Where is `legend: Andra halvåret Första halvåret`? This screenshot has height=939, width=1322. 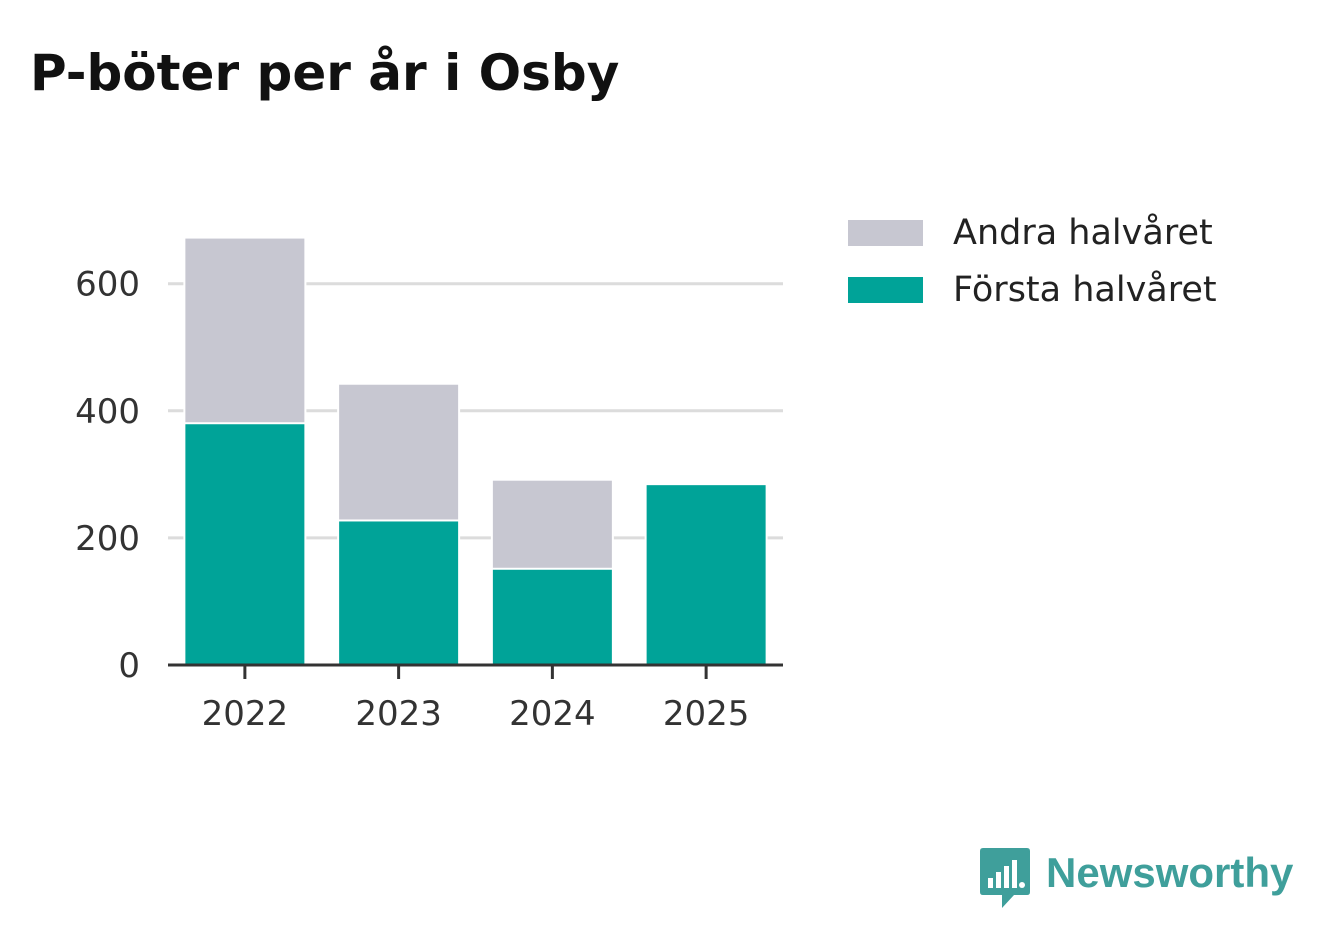 legend: Andra halvåret Första halvåret is located at coordinates (1032, 267).